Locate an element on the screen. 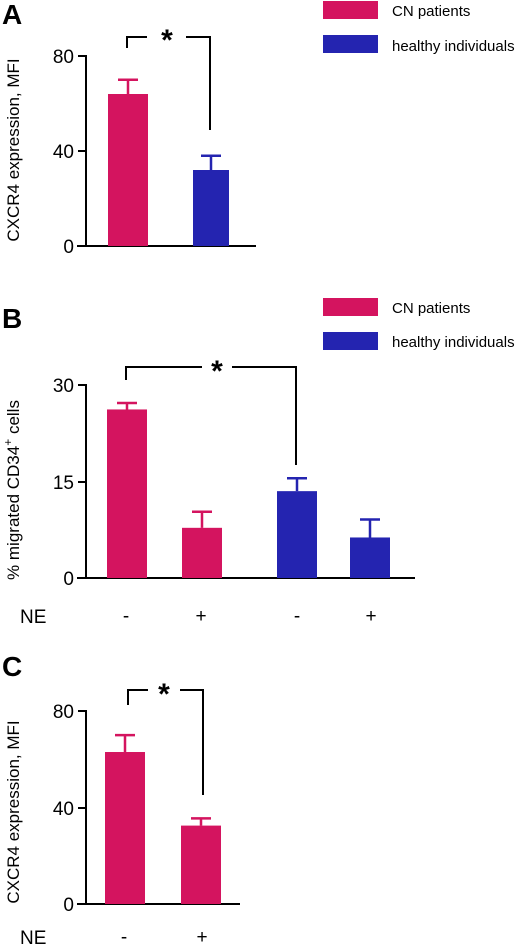 This screenshot has height=947, width=520. panel-a-legend-swatch-cn is located at coordinates (350, 10).